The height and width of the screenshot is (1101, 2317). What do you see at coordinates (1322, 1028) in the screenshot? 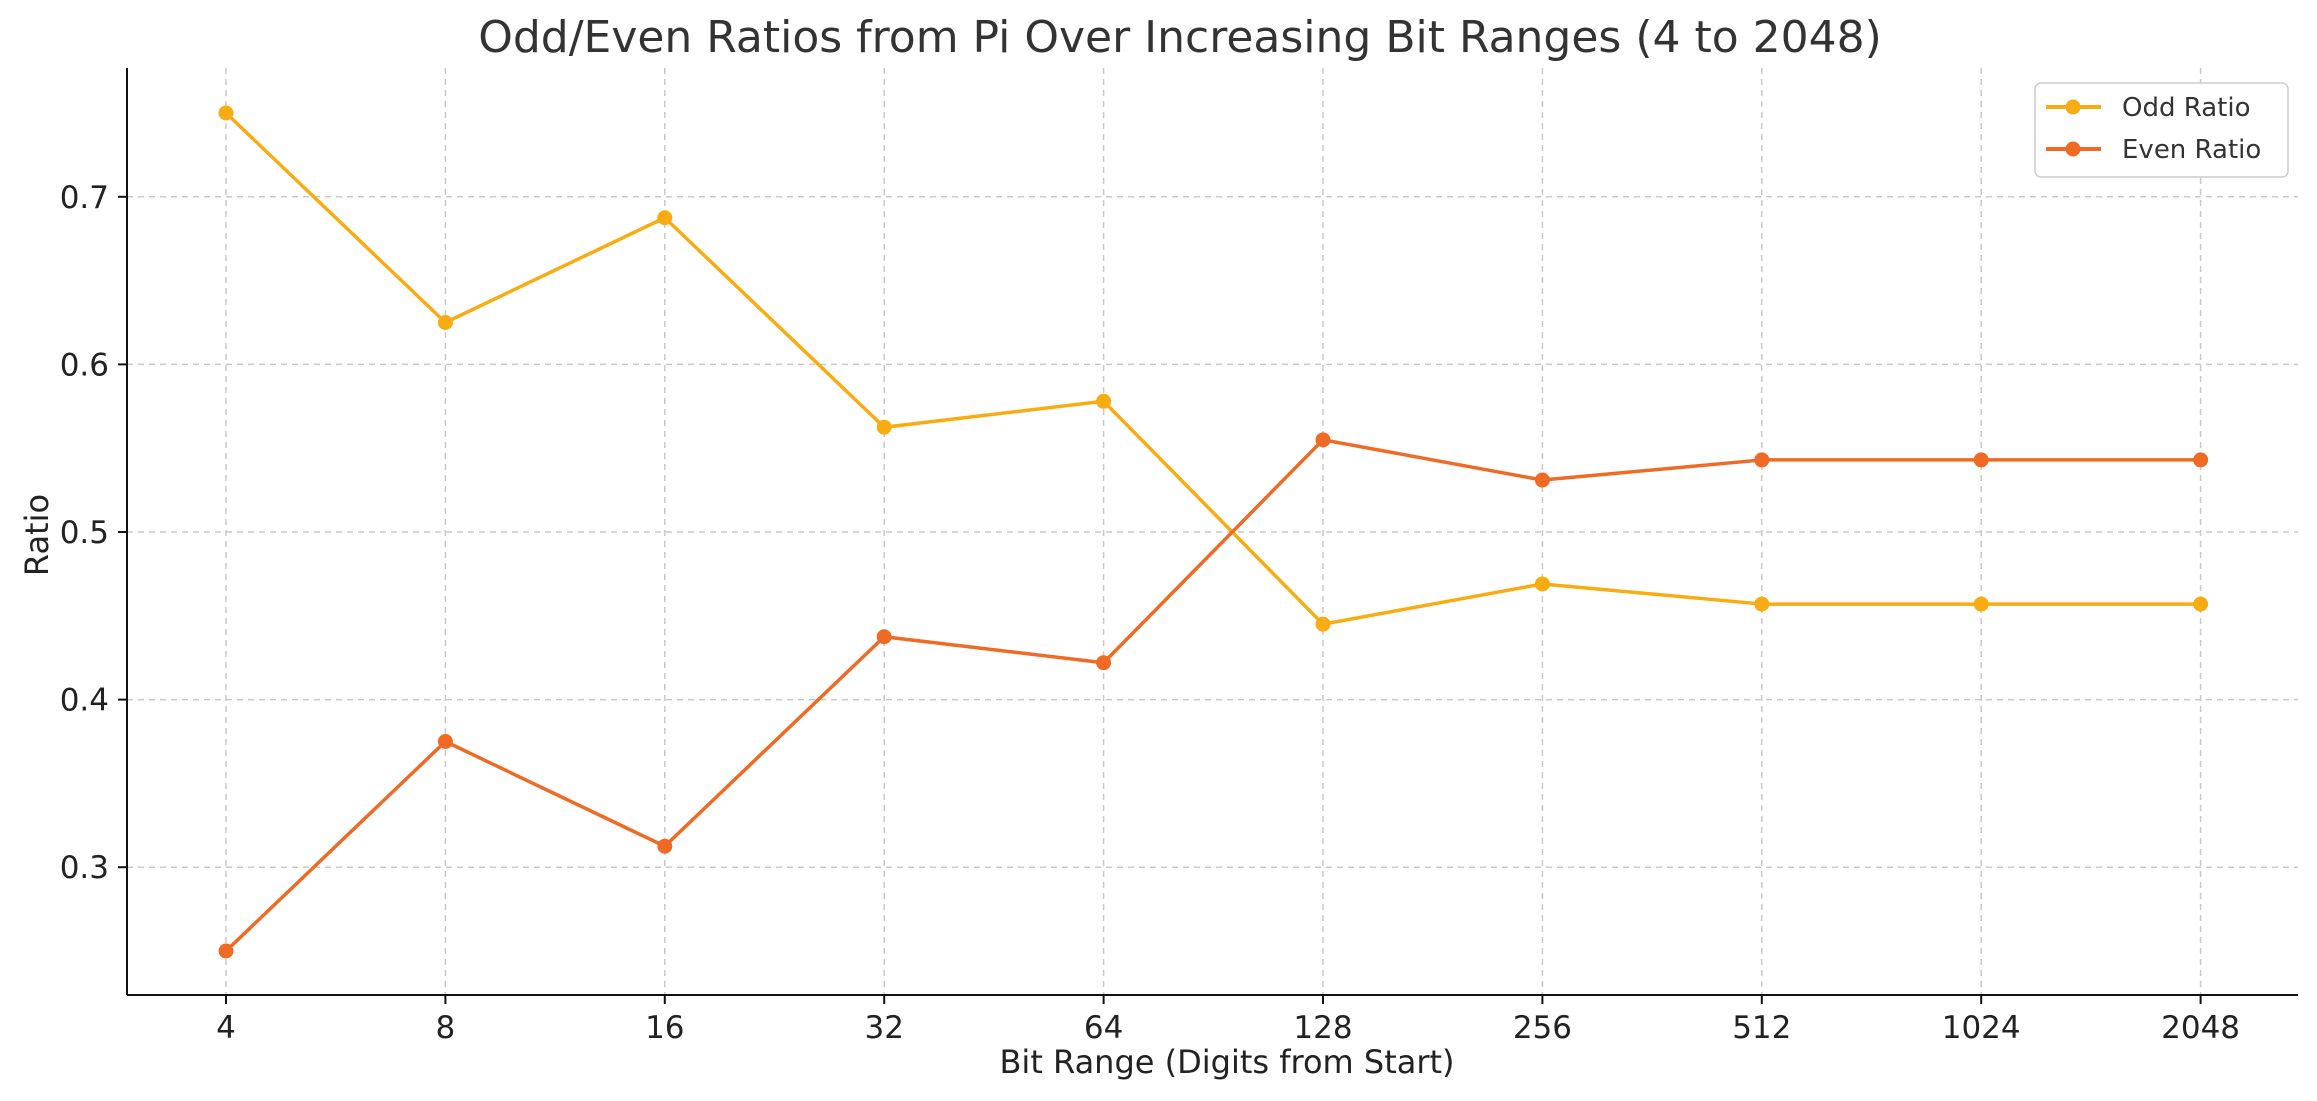
I see `x-tick-label: 128` at bounding box center [1322, 1028].